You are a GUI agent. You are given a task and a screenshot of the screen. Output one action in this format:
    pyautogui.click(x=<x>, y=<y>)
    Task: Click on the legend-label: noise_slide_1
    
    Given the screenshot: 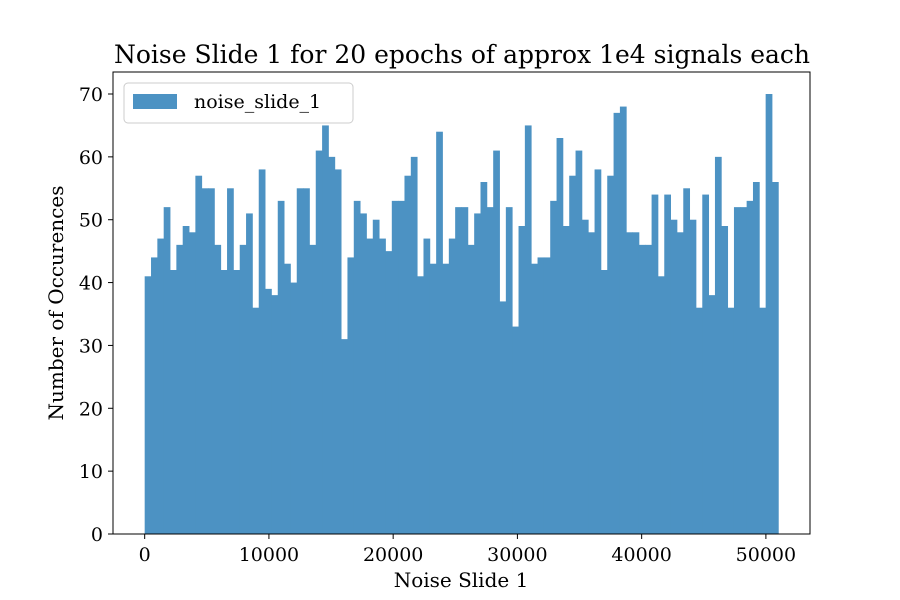 What is the action you would take?
    pyautogui.click(x=257, y=102)
    